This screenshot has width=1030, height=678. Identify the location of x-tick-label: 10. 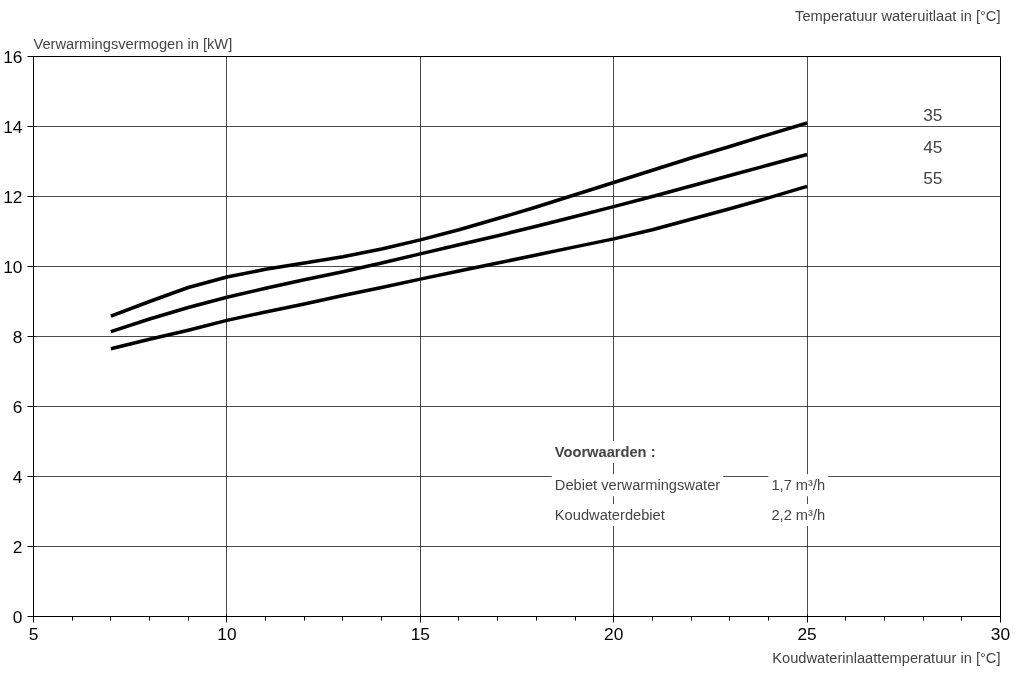
(227, 633).